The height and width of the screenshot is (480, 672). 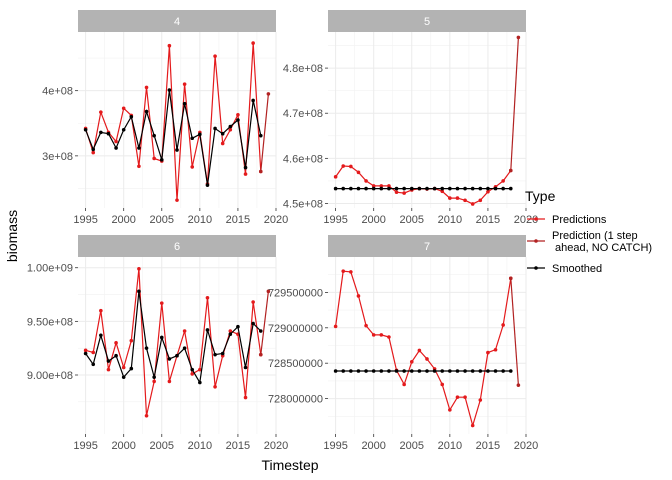 I want to click on legend-label: Prediction (1 step ahead, NO CATCH), so click(x=602, y=242).